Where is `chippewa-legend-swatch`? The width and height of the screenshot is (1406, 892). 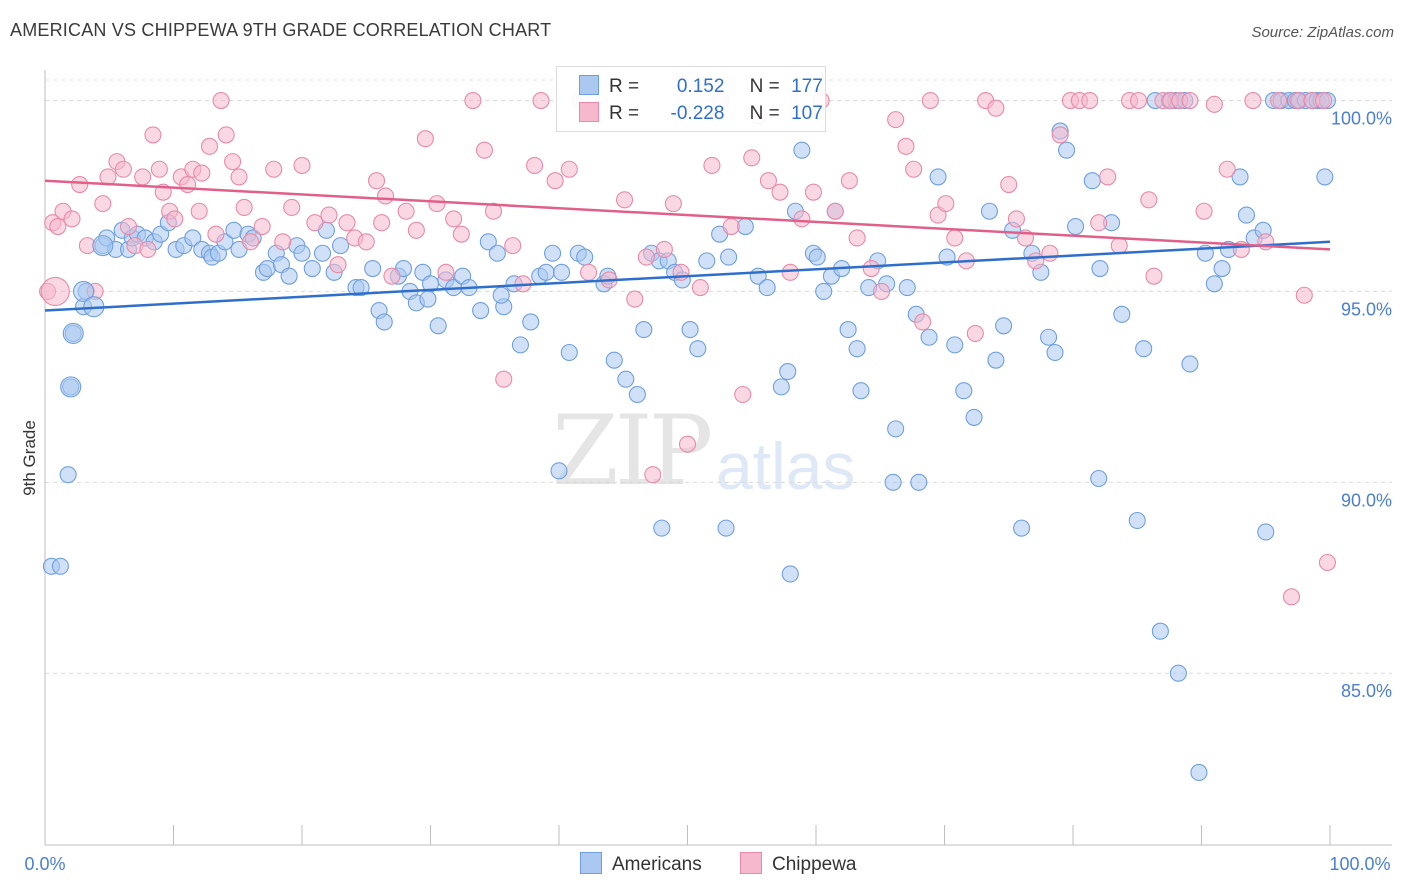 chippewa-legend-swatch is located at coordinates (751, 863).